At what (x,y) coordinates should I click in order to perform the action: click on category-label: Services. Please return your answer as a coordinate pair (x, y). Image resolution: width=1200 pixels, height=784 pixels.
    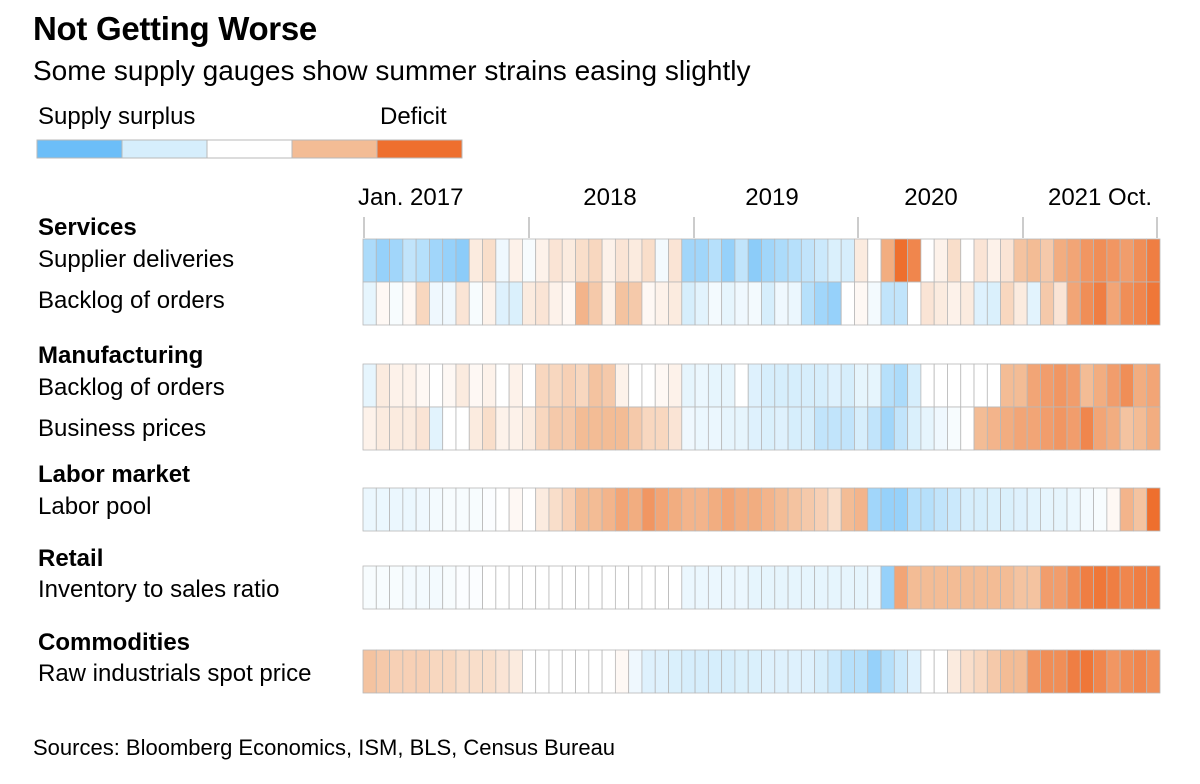
    Looking at the image, I should click on (87, 227).